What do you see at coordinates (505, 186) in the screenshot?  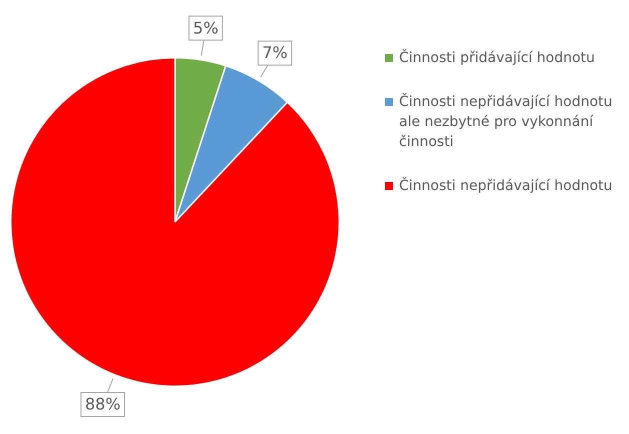 I see `legend-label: Činnosti nepřidávající hodnotu` at bounding box center [505, 186].